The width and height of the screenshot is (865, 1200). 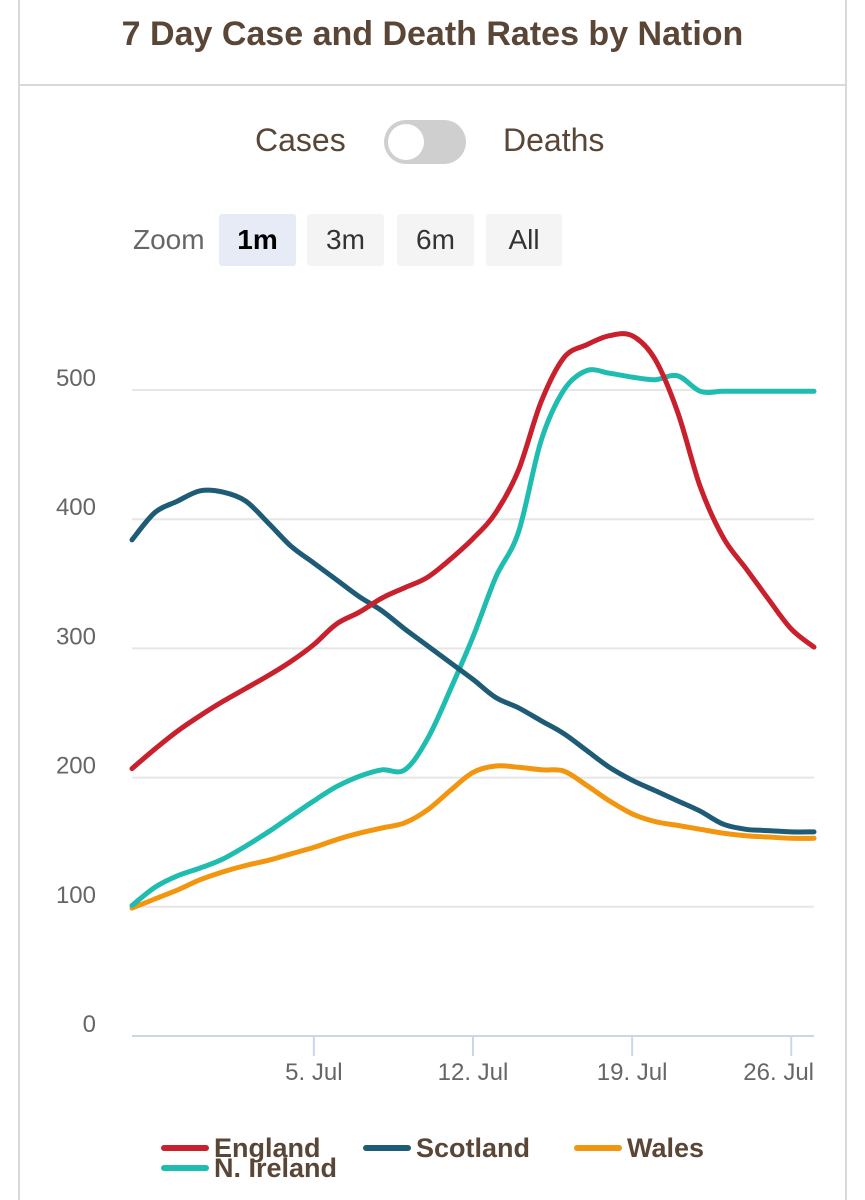 What do you see at coordinates (524, 240) in the screenshot?
I see `zoom-all-button: All` at bounding box center [524, 240].